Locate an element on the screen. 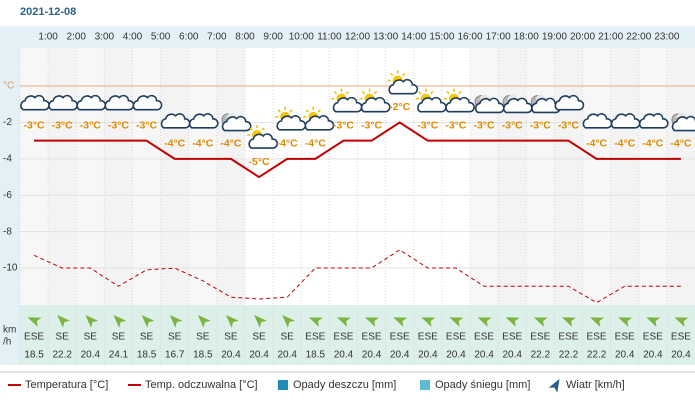 The image size is (695, 408). y-tick-label: -2 is located at coordinates (7, 122).